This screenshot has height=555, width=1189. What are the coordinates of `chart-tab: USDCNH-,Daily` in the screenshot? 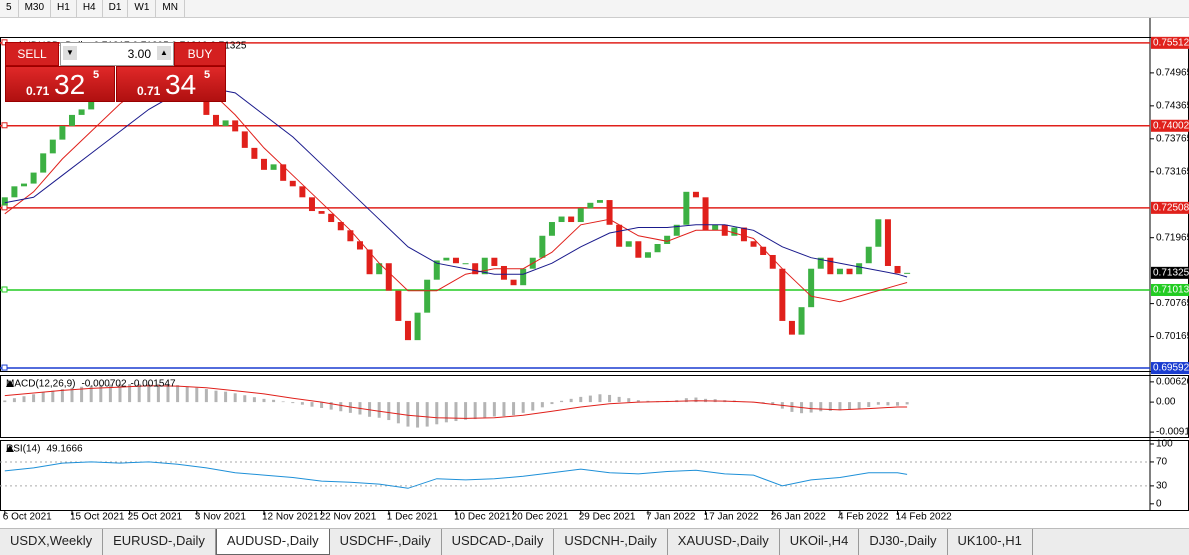 It's located at (611, 542).